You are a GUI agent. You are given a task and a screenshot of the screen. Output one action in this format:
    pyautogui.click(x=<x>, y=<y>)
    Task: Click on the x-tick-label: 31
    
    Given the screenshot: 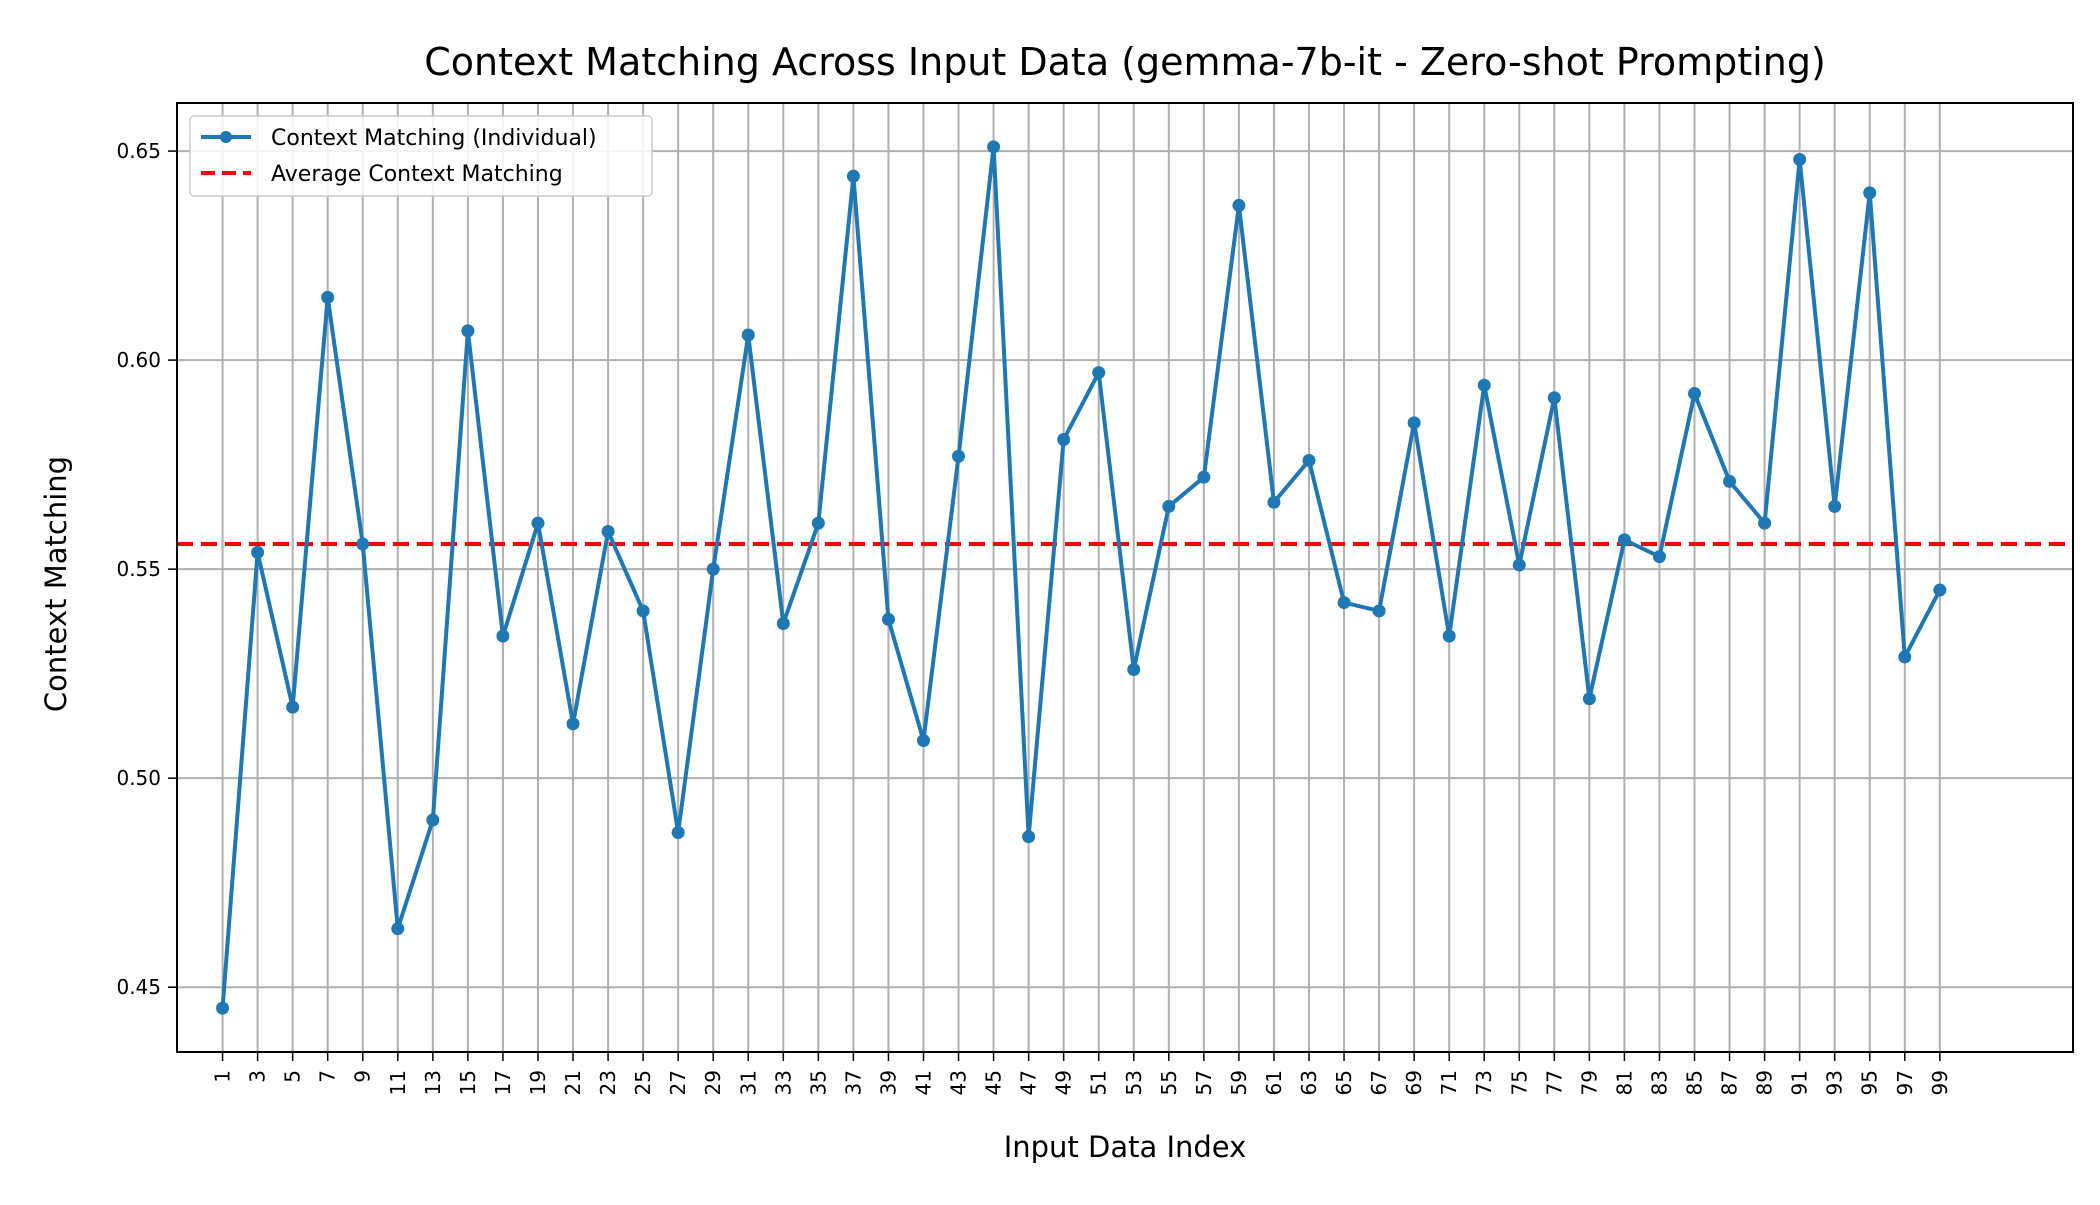 What is the action you would take?
    pyautogui.click(x=748, y=1082)
    